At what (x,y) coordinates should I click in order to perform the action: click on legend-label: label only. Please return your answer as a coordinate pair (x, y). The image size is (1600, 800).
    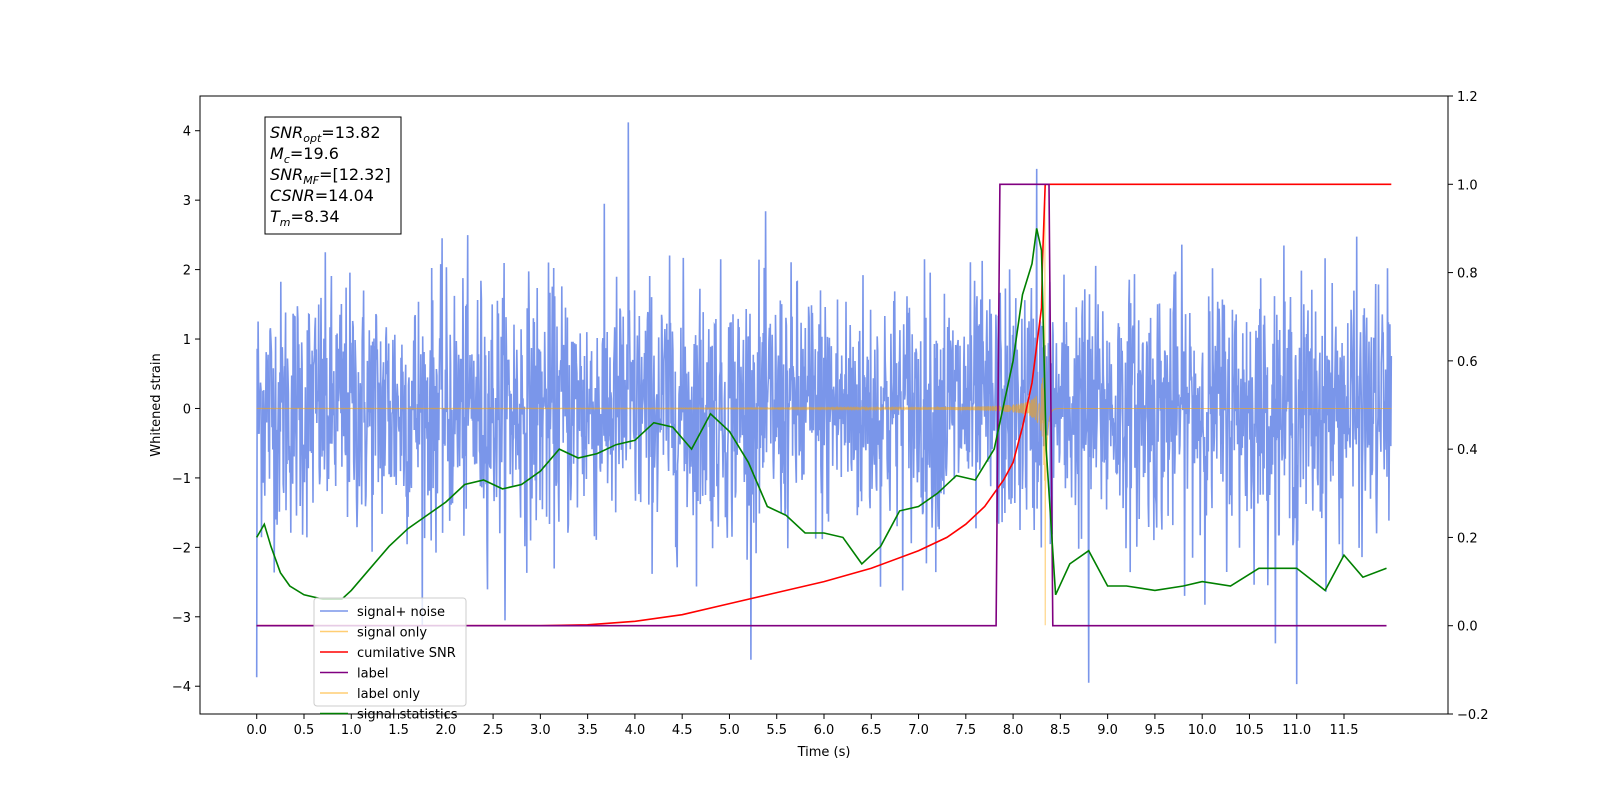
    Looking at the image, I should click on (388, 694).